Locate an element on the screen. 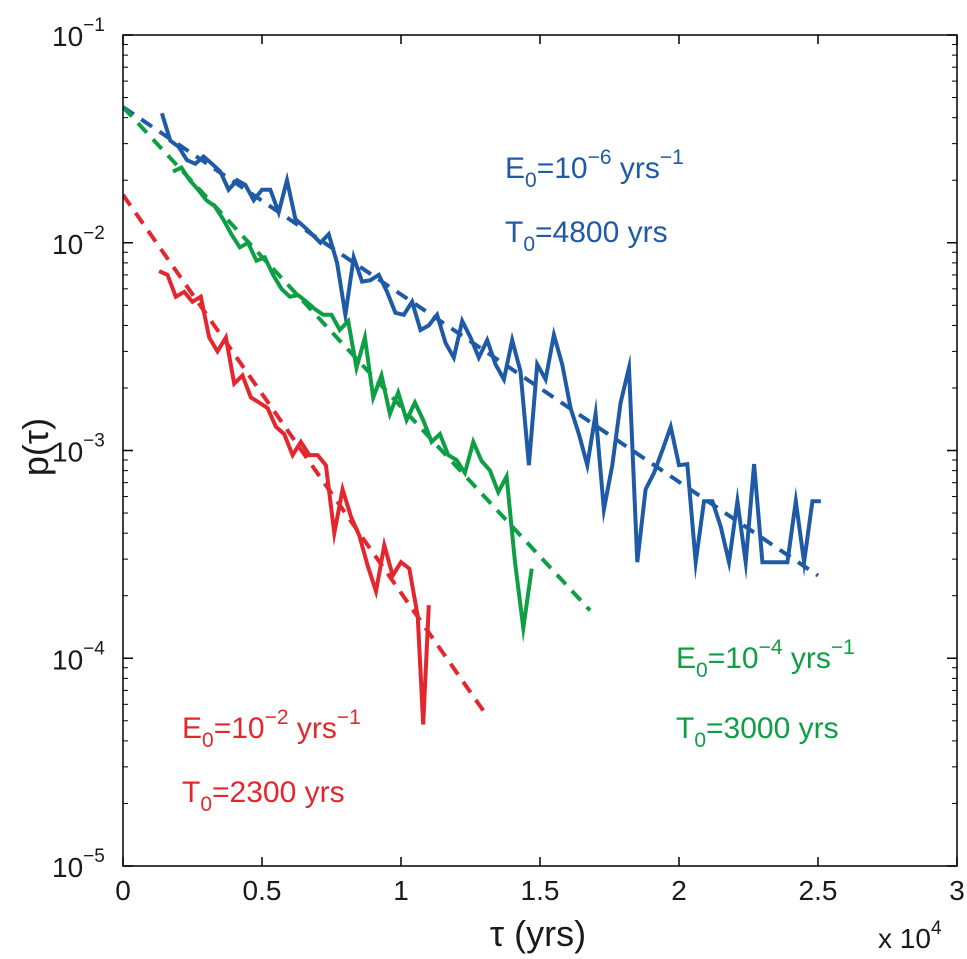  series-2-rate-unit: yrs is located at coordinates (313, 728).